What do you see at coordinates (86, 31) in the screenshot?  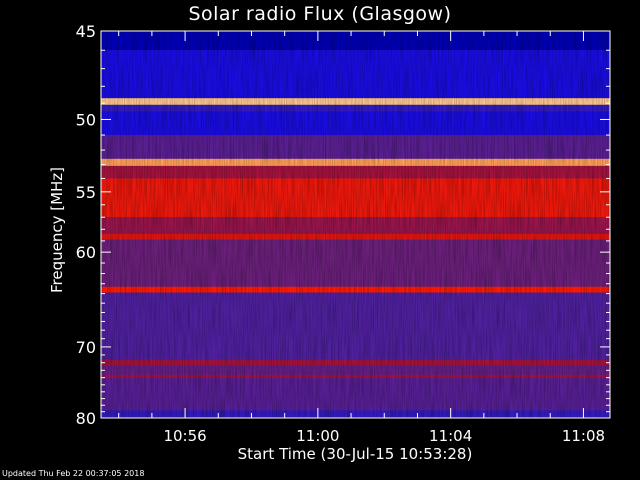 I see `y-tick-label: 45` at bounding box center [86, 31].